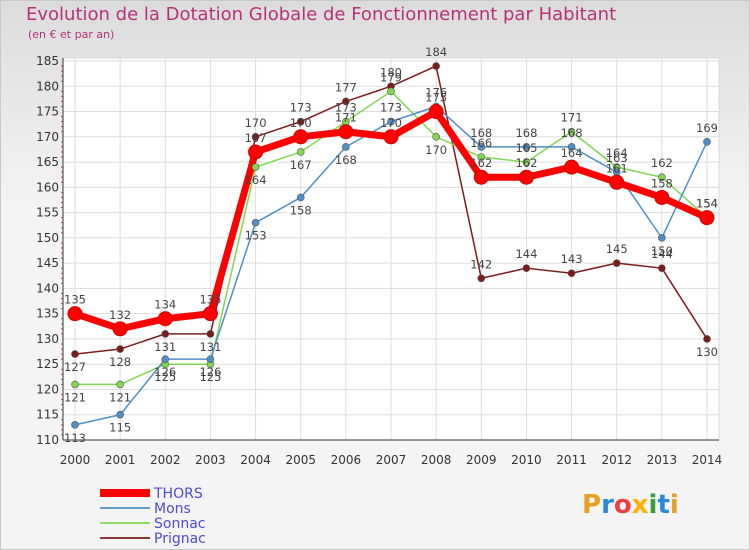  Describe the element at coordinates (592, 505) in the screenshot. I see `logo-letter: P` at that location.